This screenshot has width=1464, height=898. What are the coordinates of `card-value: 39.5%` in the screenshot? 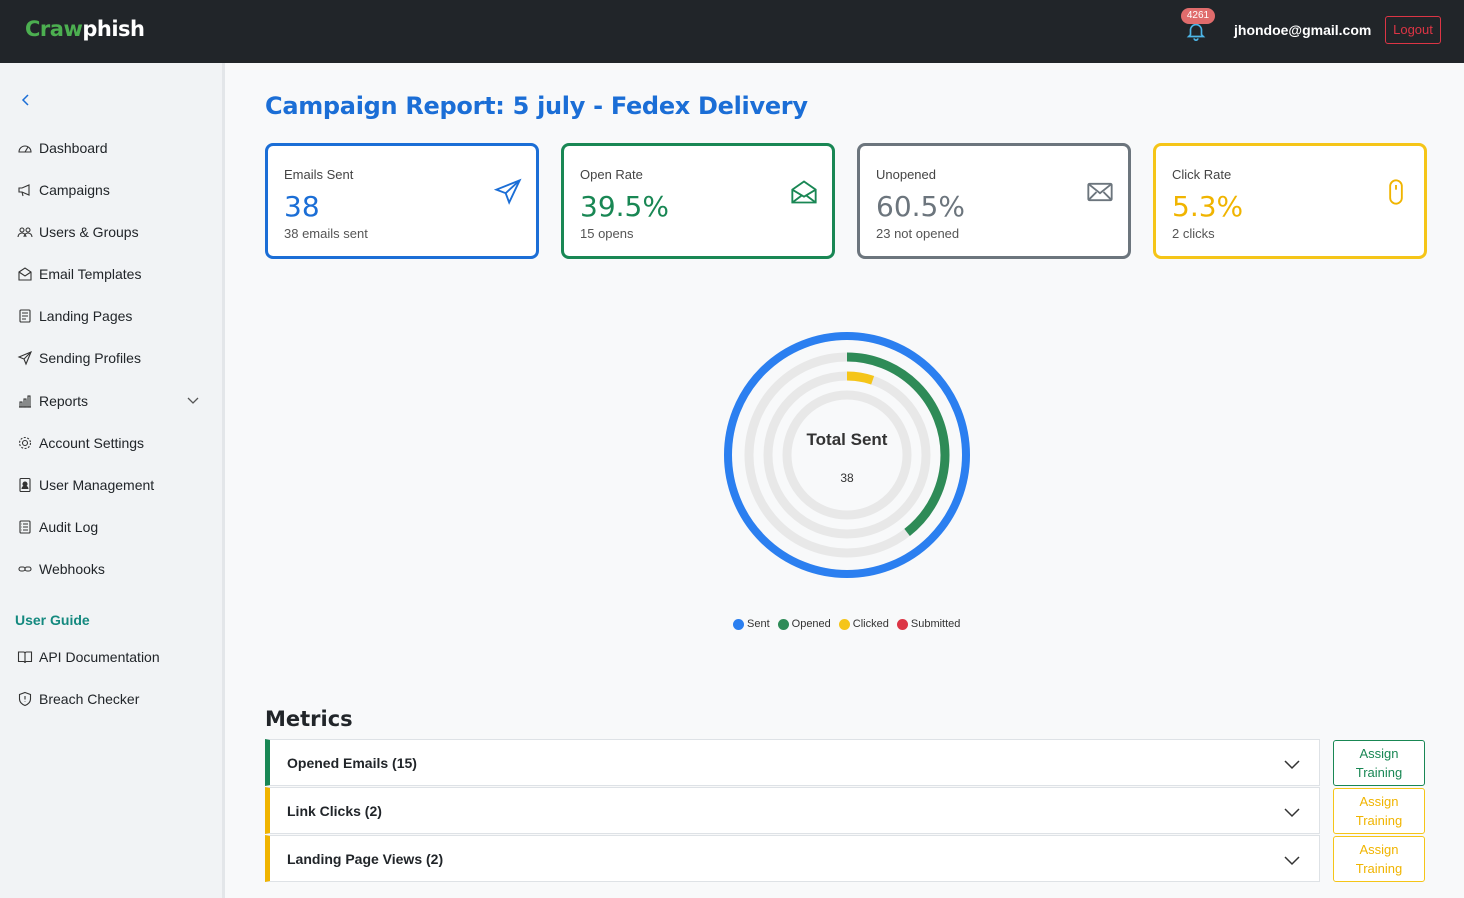 It's located at (624, 206).